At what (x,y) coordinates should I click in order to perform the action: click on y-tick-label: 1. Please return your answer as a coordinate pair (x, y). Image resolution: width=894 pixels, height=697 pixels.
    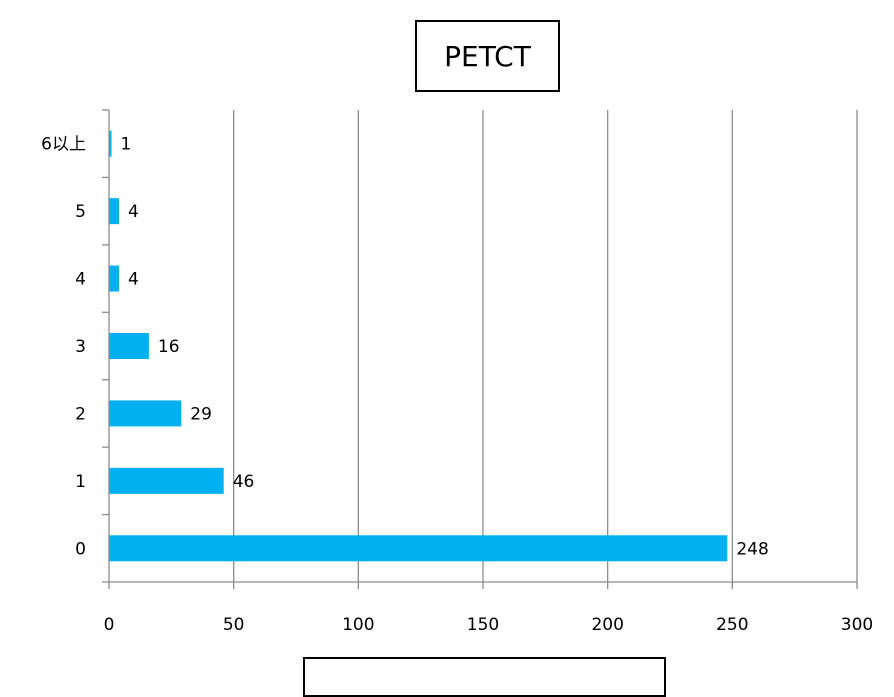
    Looking at the image, I should click on (80, 482).